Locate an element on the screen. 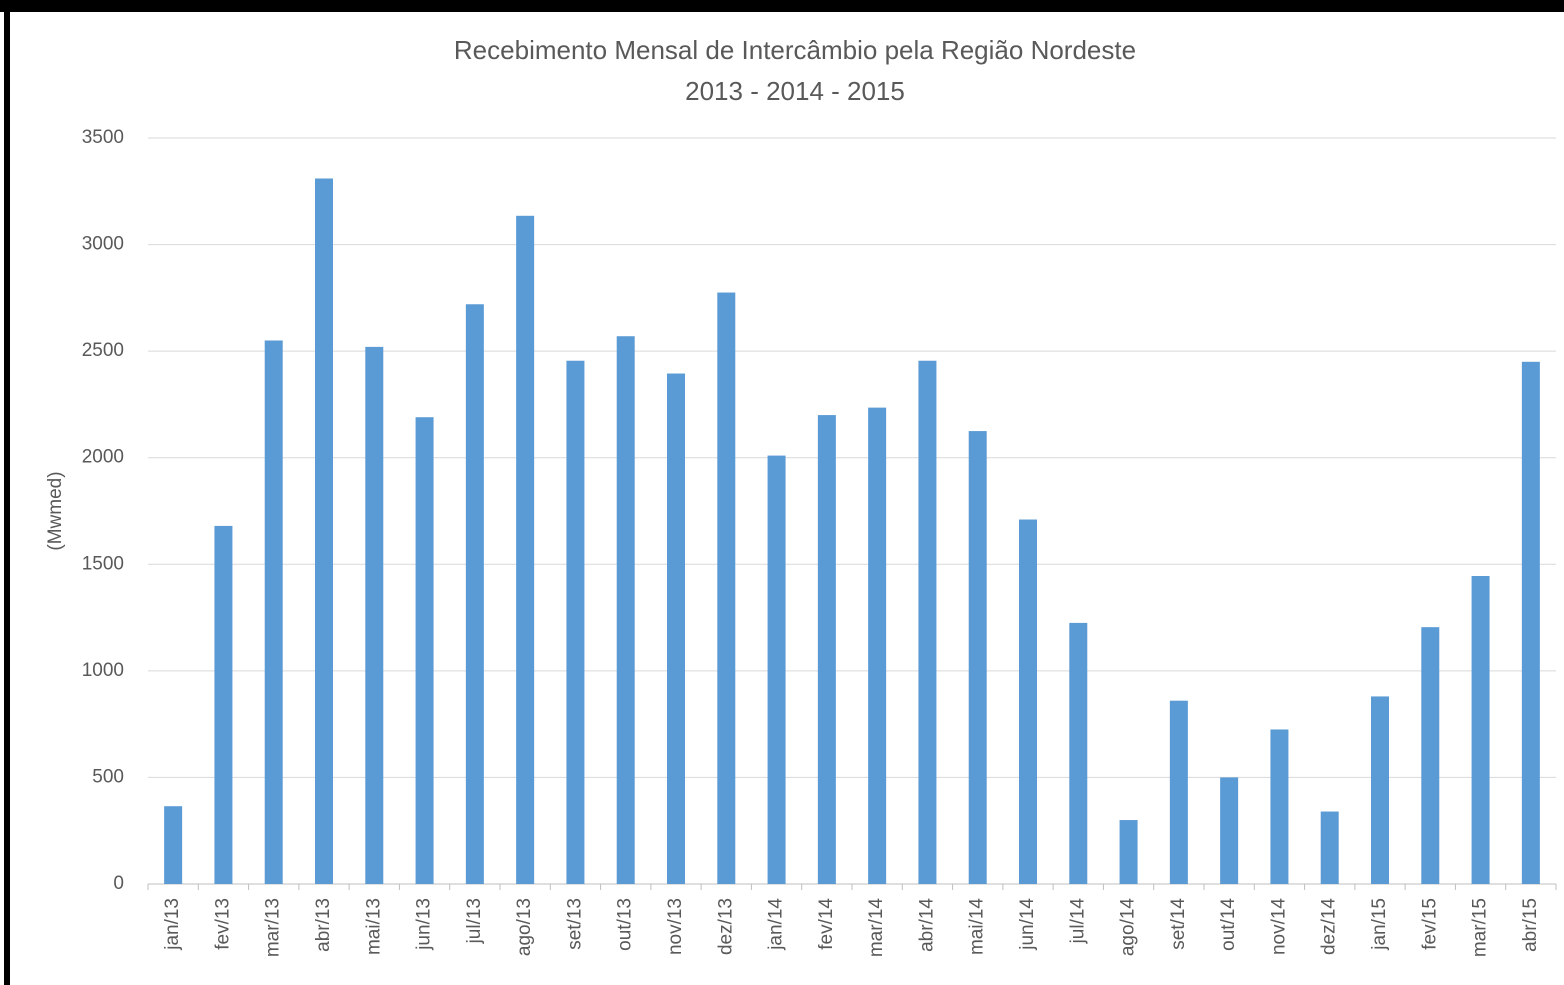  x-tick-label: mar/13 is located at coordinates (273, 927).